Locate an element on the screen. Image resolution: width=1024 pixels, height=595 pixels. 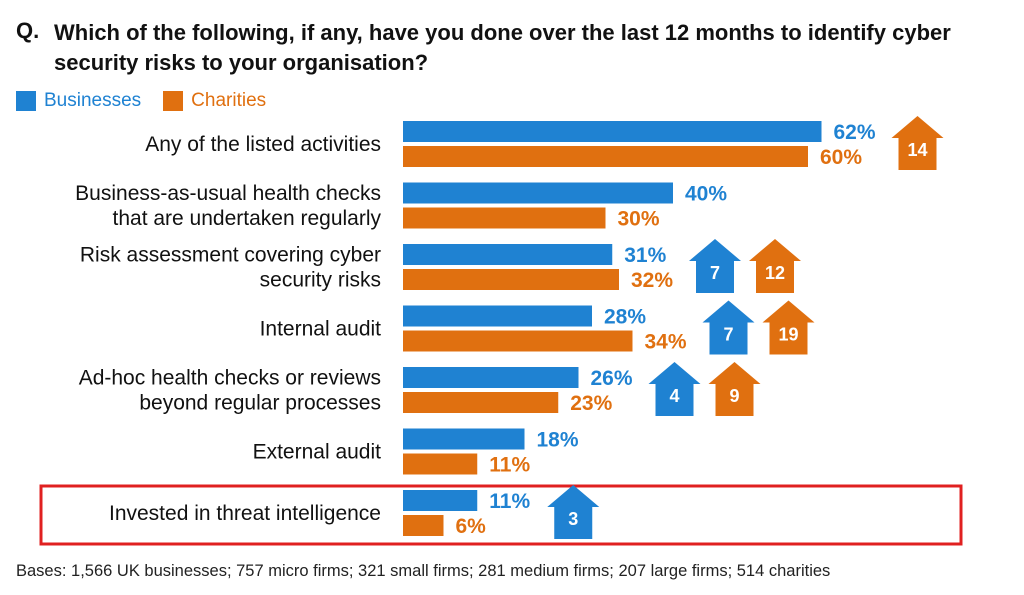
data-label-charities: 23% is located at coordinates (591, 403).